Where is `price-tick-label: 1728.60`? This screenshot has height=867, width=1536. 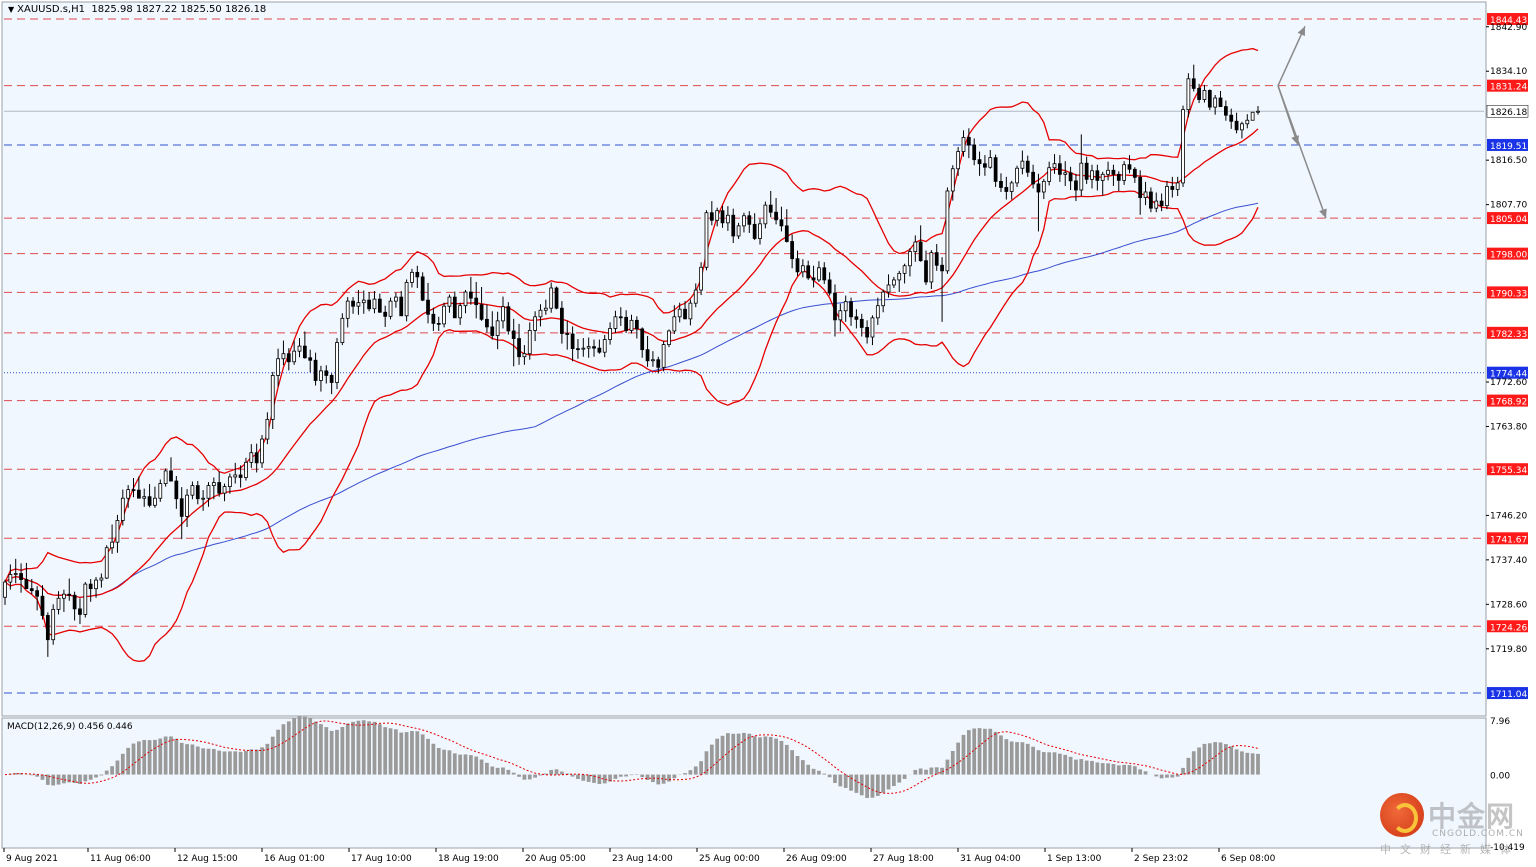
price-tick-label: 1728.60 is located at coordinates (1508, 605).